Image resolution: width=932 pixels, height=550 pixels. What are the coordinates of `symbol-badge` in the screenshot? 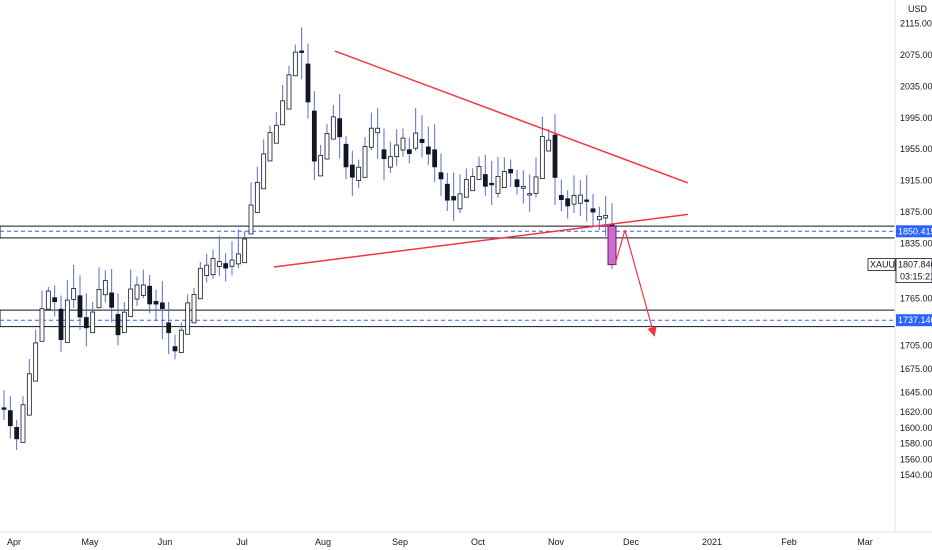 It's located at (881, 264).